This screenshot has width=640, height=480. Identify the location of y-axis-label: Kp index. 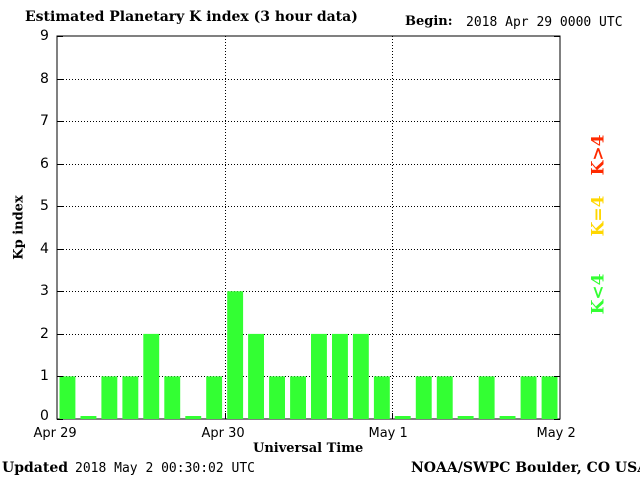
(19, 227).